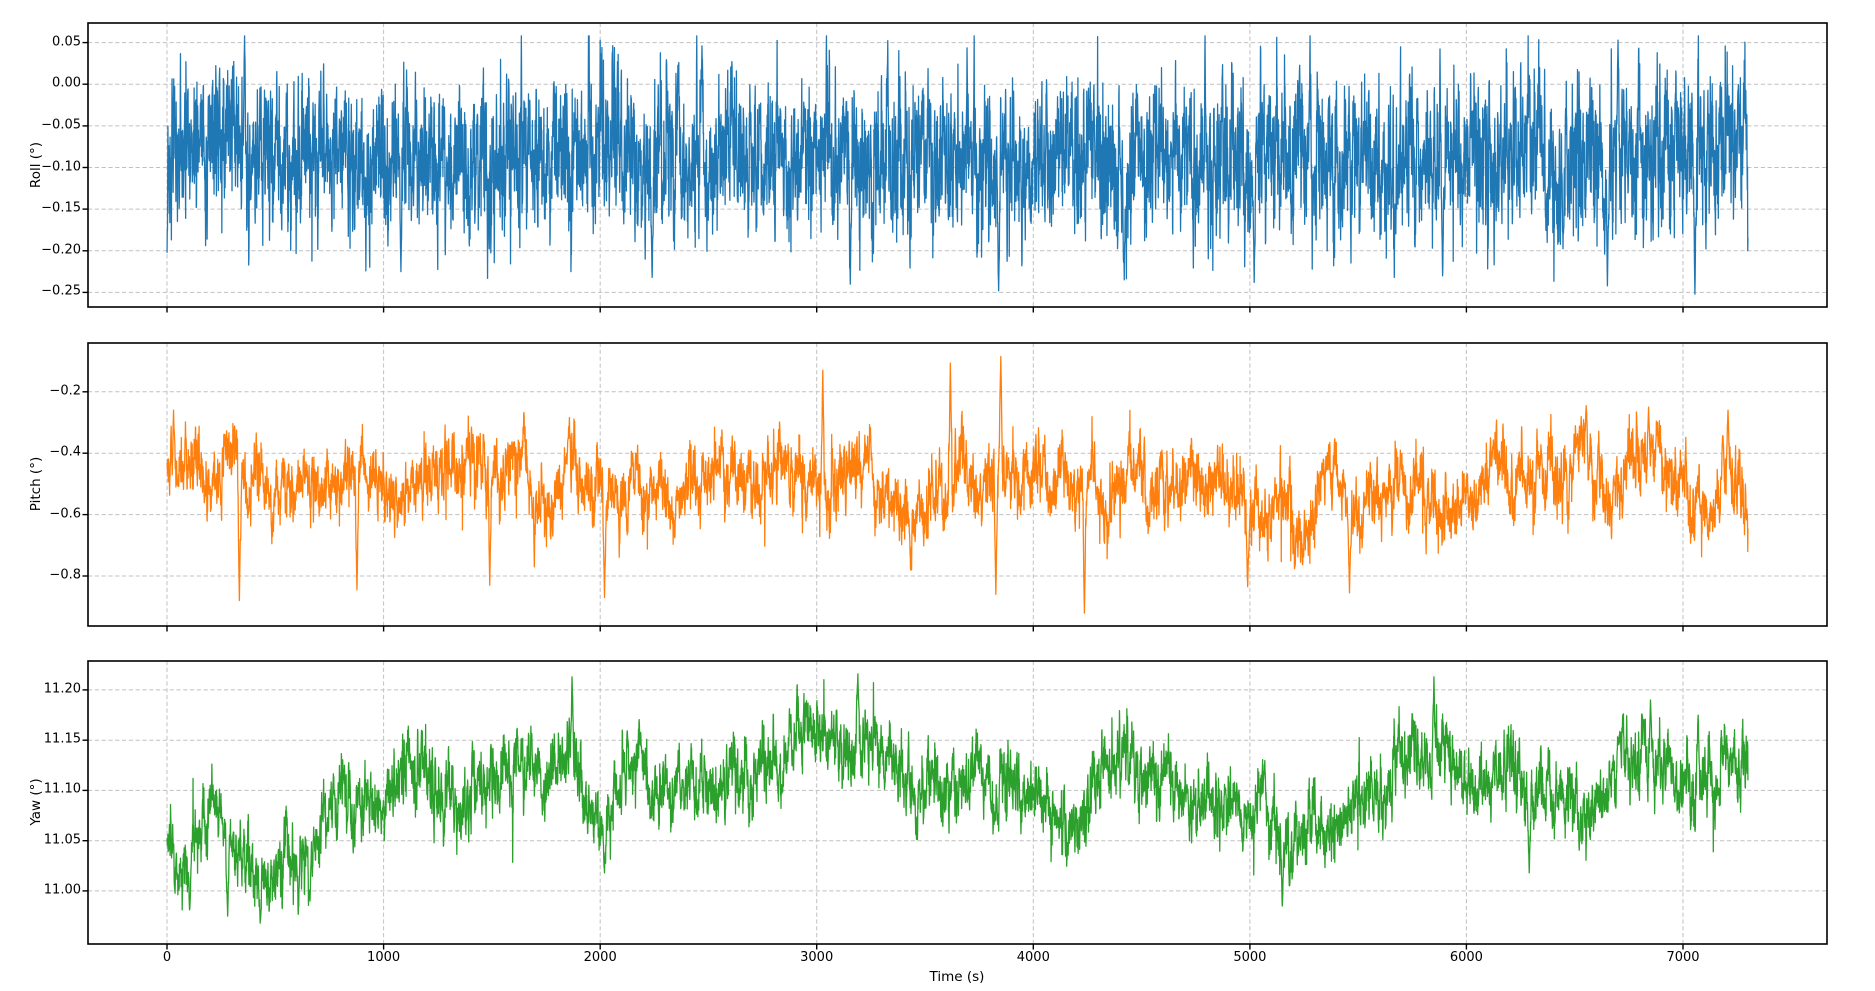 The image size is (1875, 991). I want to click on roll-y-tick-label: −0.25, so click(61, 291).